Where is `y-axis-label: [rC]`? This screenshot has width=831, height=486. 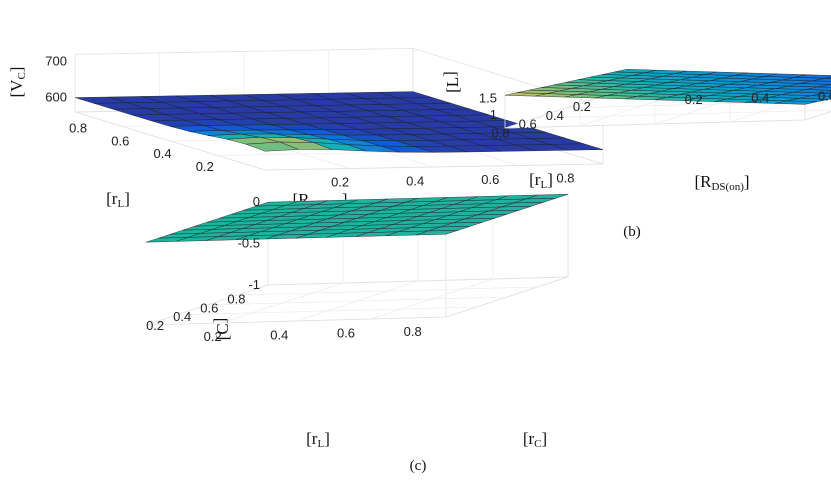
y-axis-label: [rC] is located at coordinates (535, 439).